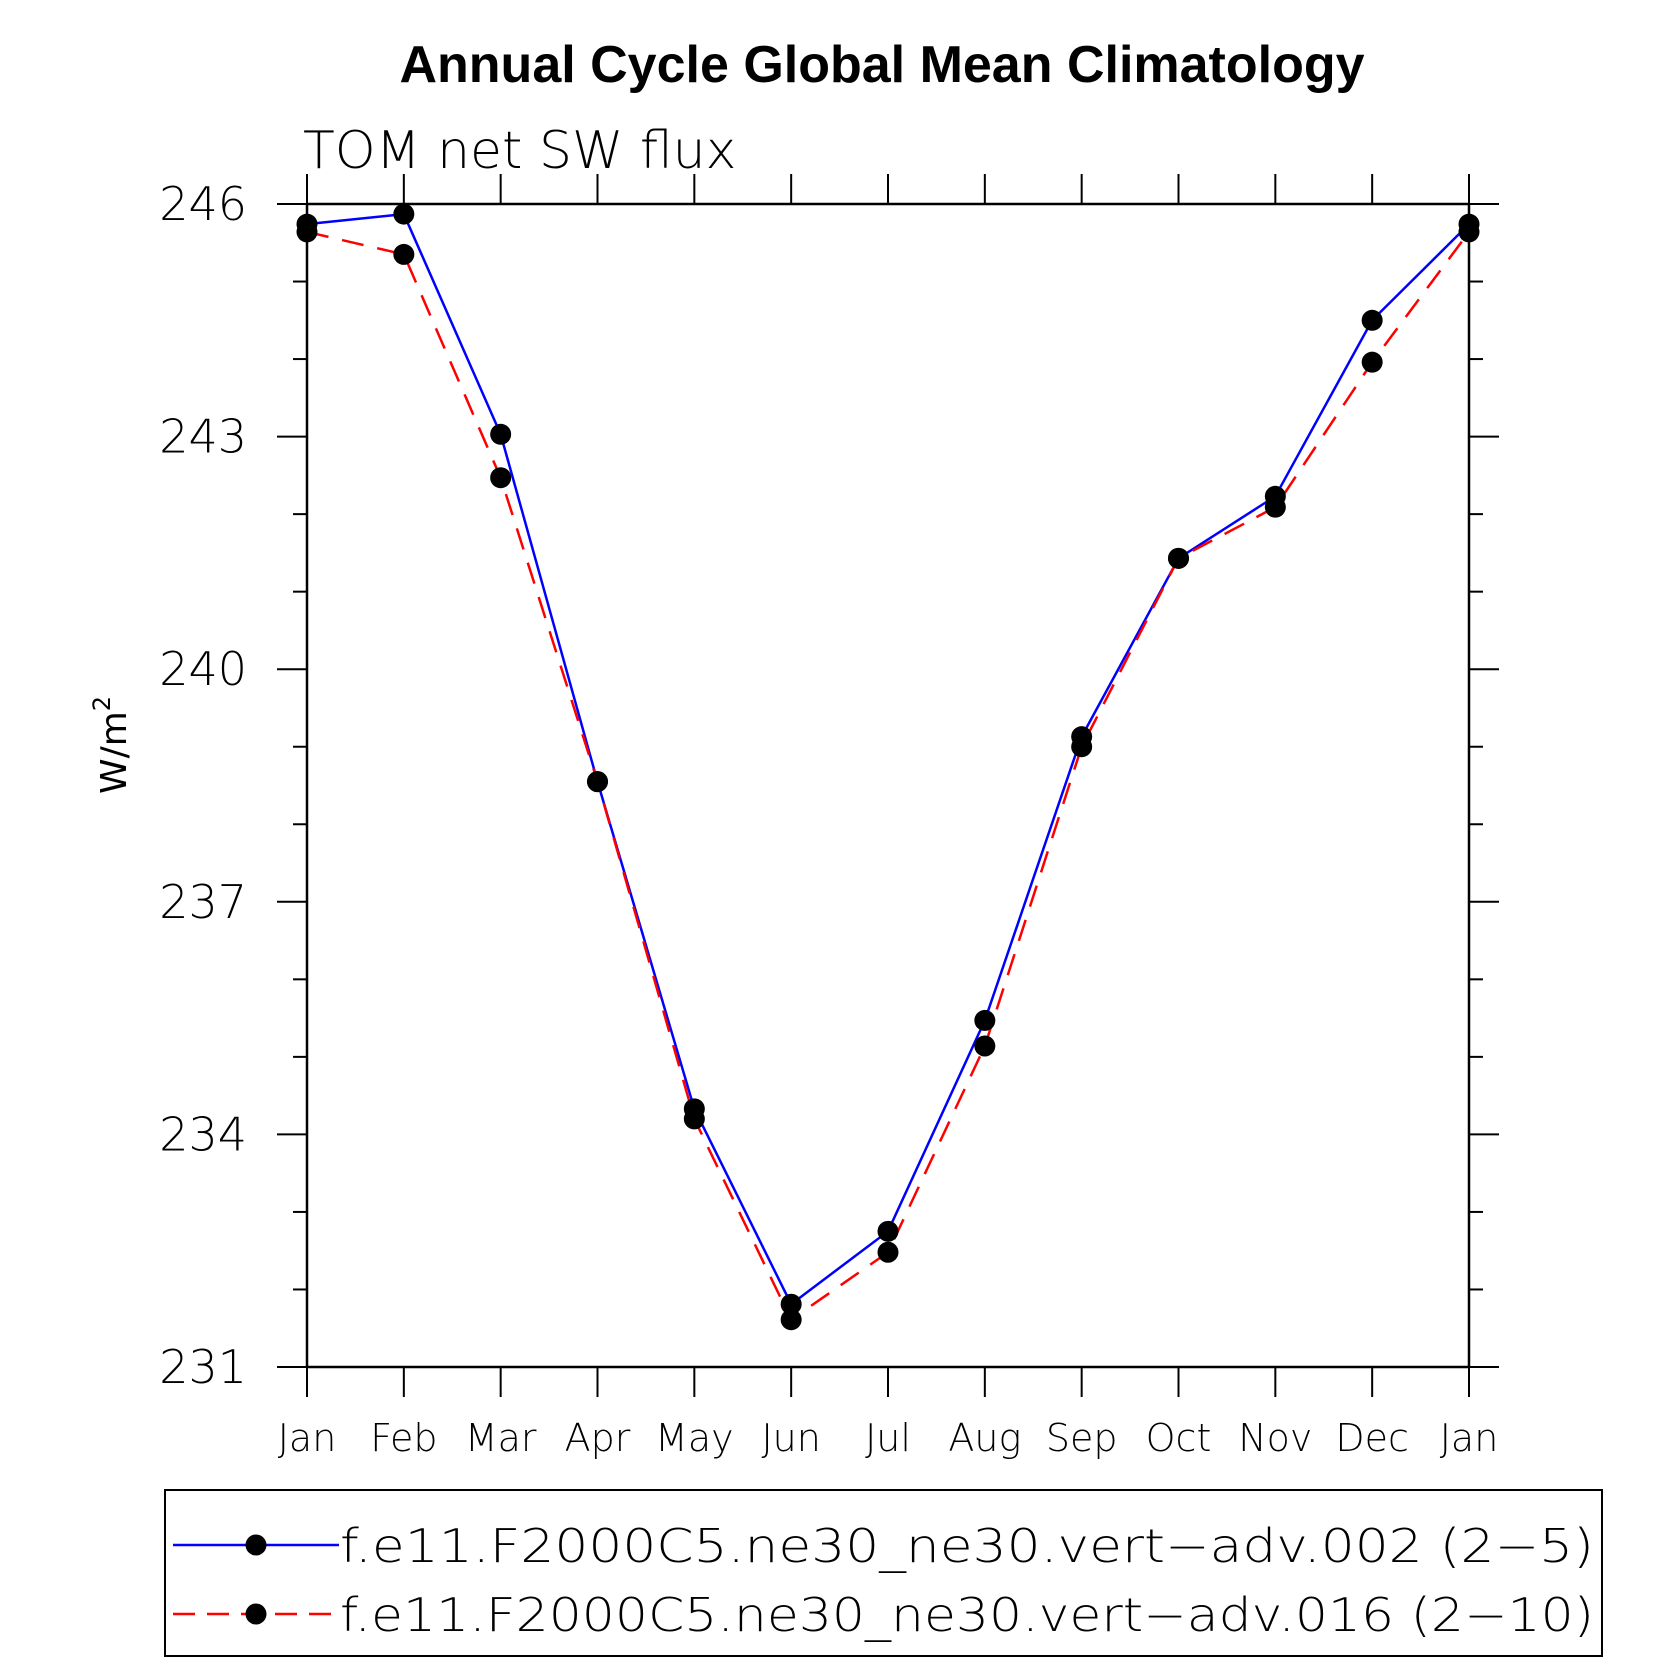 This screenshot has width=1675, height=1680. I want to click on x-tick-label: Apr, so click(598, 1438).